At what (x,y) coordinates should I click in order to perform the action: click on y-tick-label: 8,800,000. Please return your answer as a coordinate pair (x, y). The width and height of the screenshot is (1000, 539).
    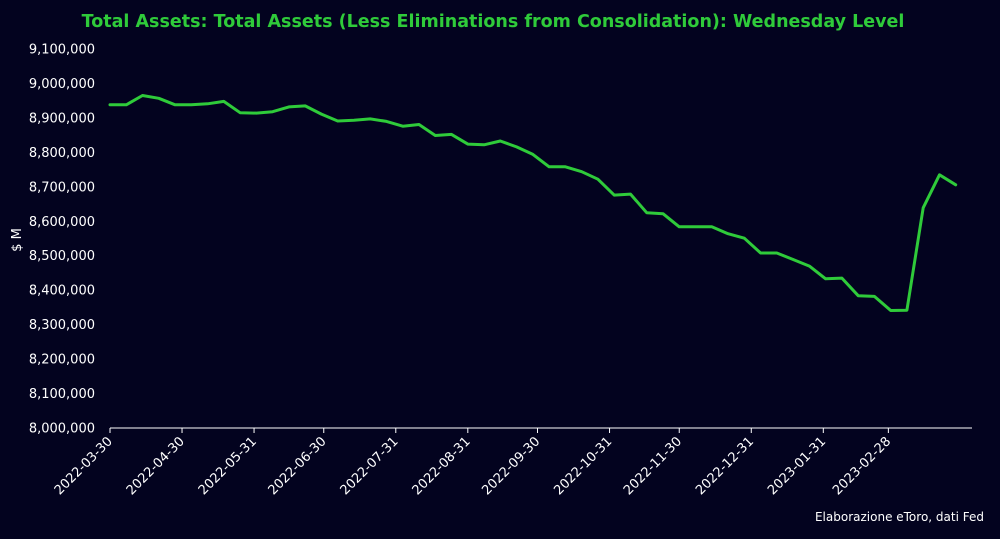
    Looking at the image, I should click on (62, 153).